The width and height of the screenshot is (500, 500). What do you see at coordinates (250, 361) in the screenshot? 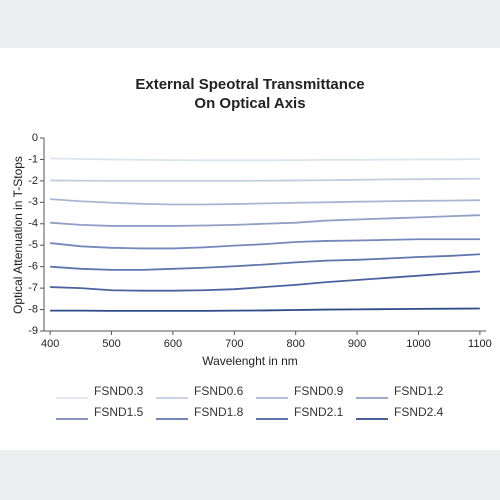
I see `x-axis-label: Wavelenght in nm` at bounding box center [250, 361].